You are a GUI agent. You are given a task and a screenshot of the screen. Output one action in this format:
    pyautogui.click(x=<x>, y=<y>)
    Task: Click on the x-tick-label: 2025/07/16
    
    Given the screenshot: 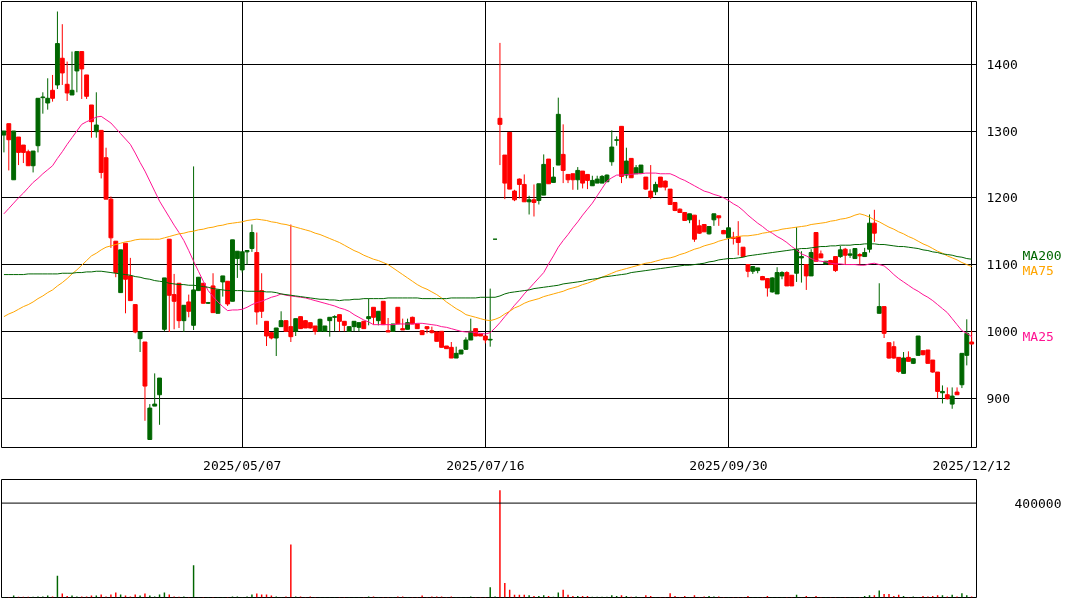 What is the action you would take?
    pyautogui.click(x=485, y=465)
    